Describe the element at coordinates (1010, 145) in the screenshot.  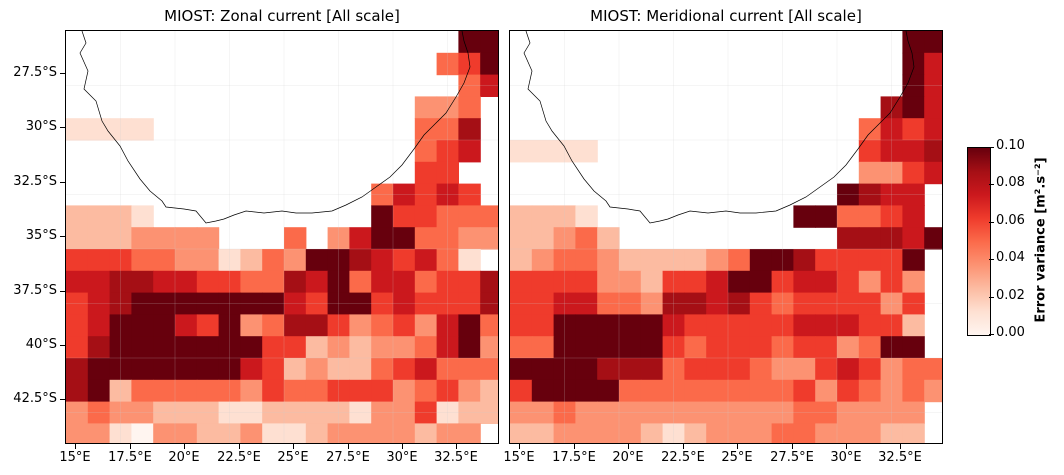
I see `colorbar-tick-label: 0.10` at that location.